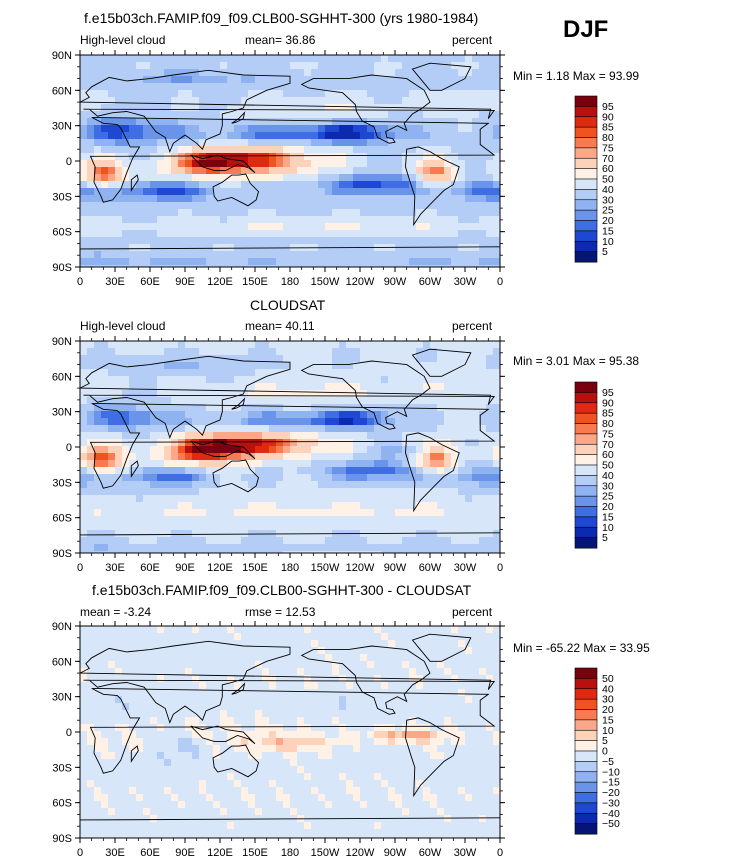 This screenshot has height=864, width=733. What do you see at coordinates (116, 612) in the screenshot?
I see `panel-3-mean: mean = -3.24` at bounding box center [116, 612].